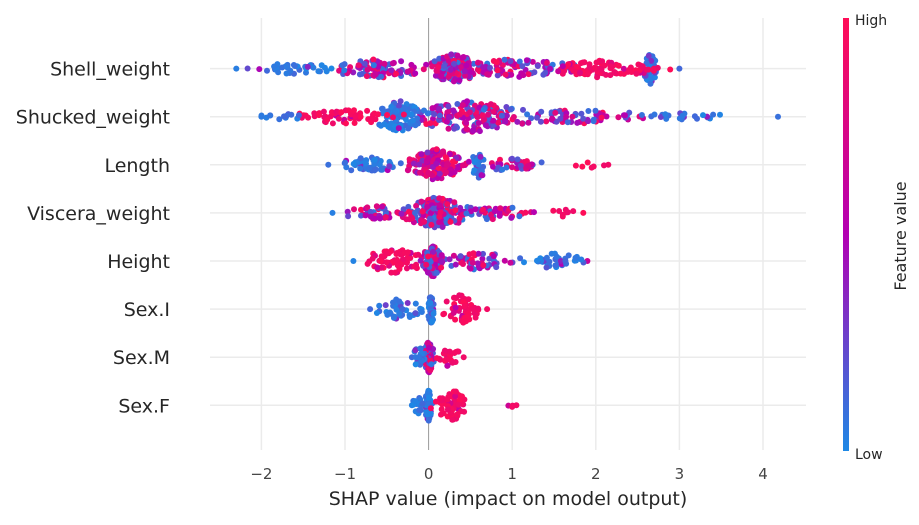 This screenshot has width=919, height=525. What do you see at coordinates (144, 406) in the screenshot?
I see `feature-label: Sex.F` at bounding box center [144, 406].